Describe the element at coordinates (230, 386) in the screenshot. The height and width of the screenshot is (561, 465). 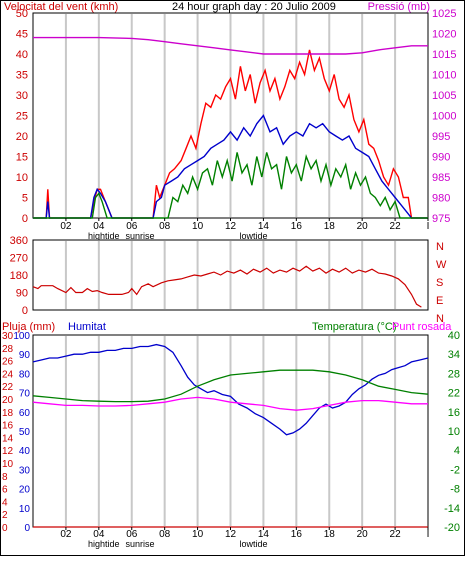
I see `series-temperature-line` at that location.